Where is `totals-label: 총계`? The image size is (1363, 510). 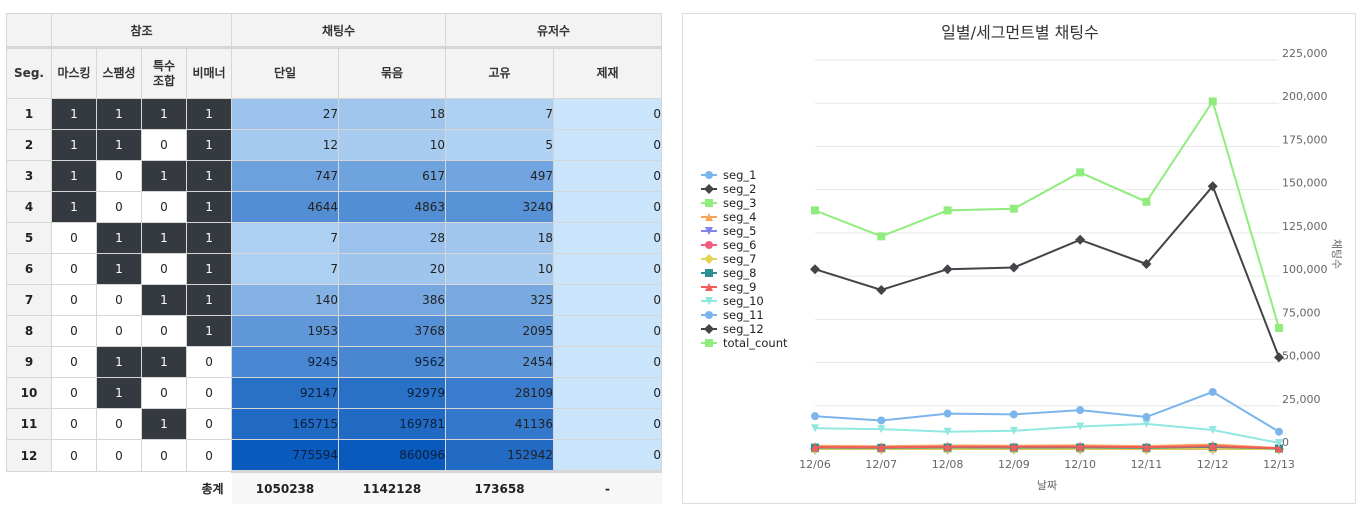 totals-label: 총계 is located at coordinates (209, 487).